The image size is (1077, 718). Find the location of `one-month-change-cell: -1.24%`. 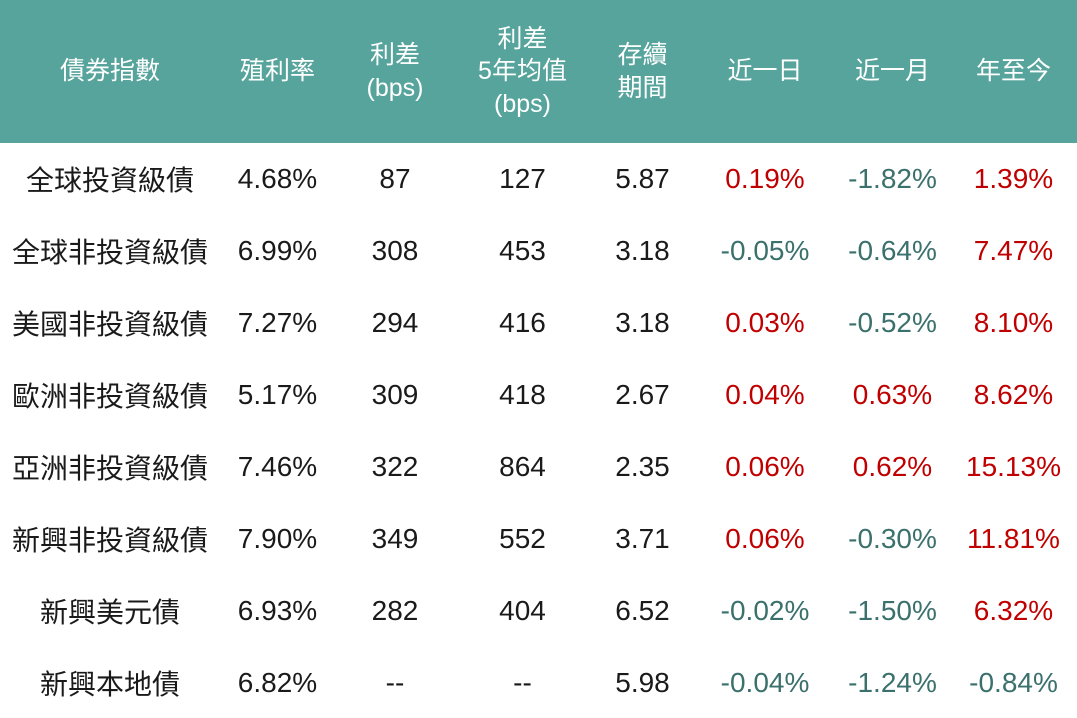

one-month-change-cell: -1.24% is located at coordinates (892, 682).